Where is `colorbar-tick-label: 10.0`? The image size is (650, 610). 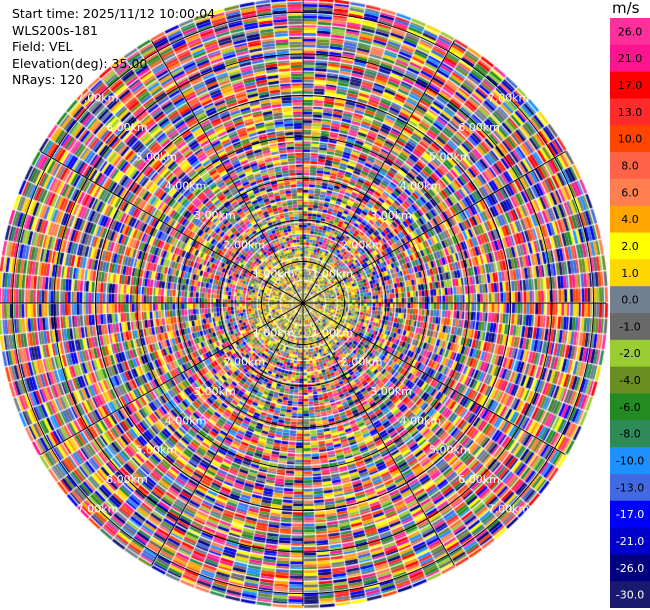
colorbar-tick-label: 10.0 is located at coordinates (630, 139).